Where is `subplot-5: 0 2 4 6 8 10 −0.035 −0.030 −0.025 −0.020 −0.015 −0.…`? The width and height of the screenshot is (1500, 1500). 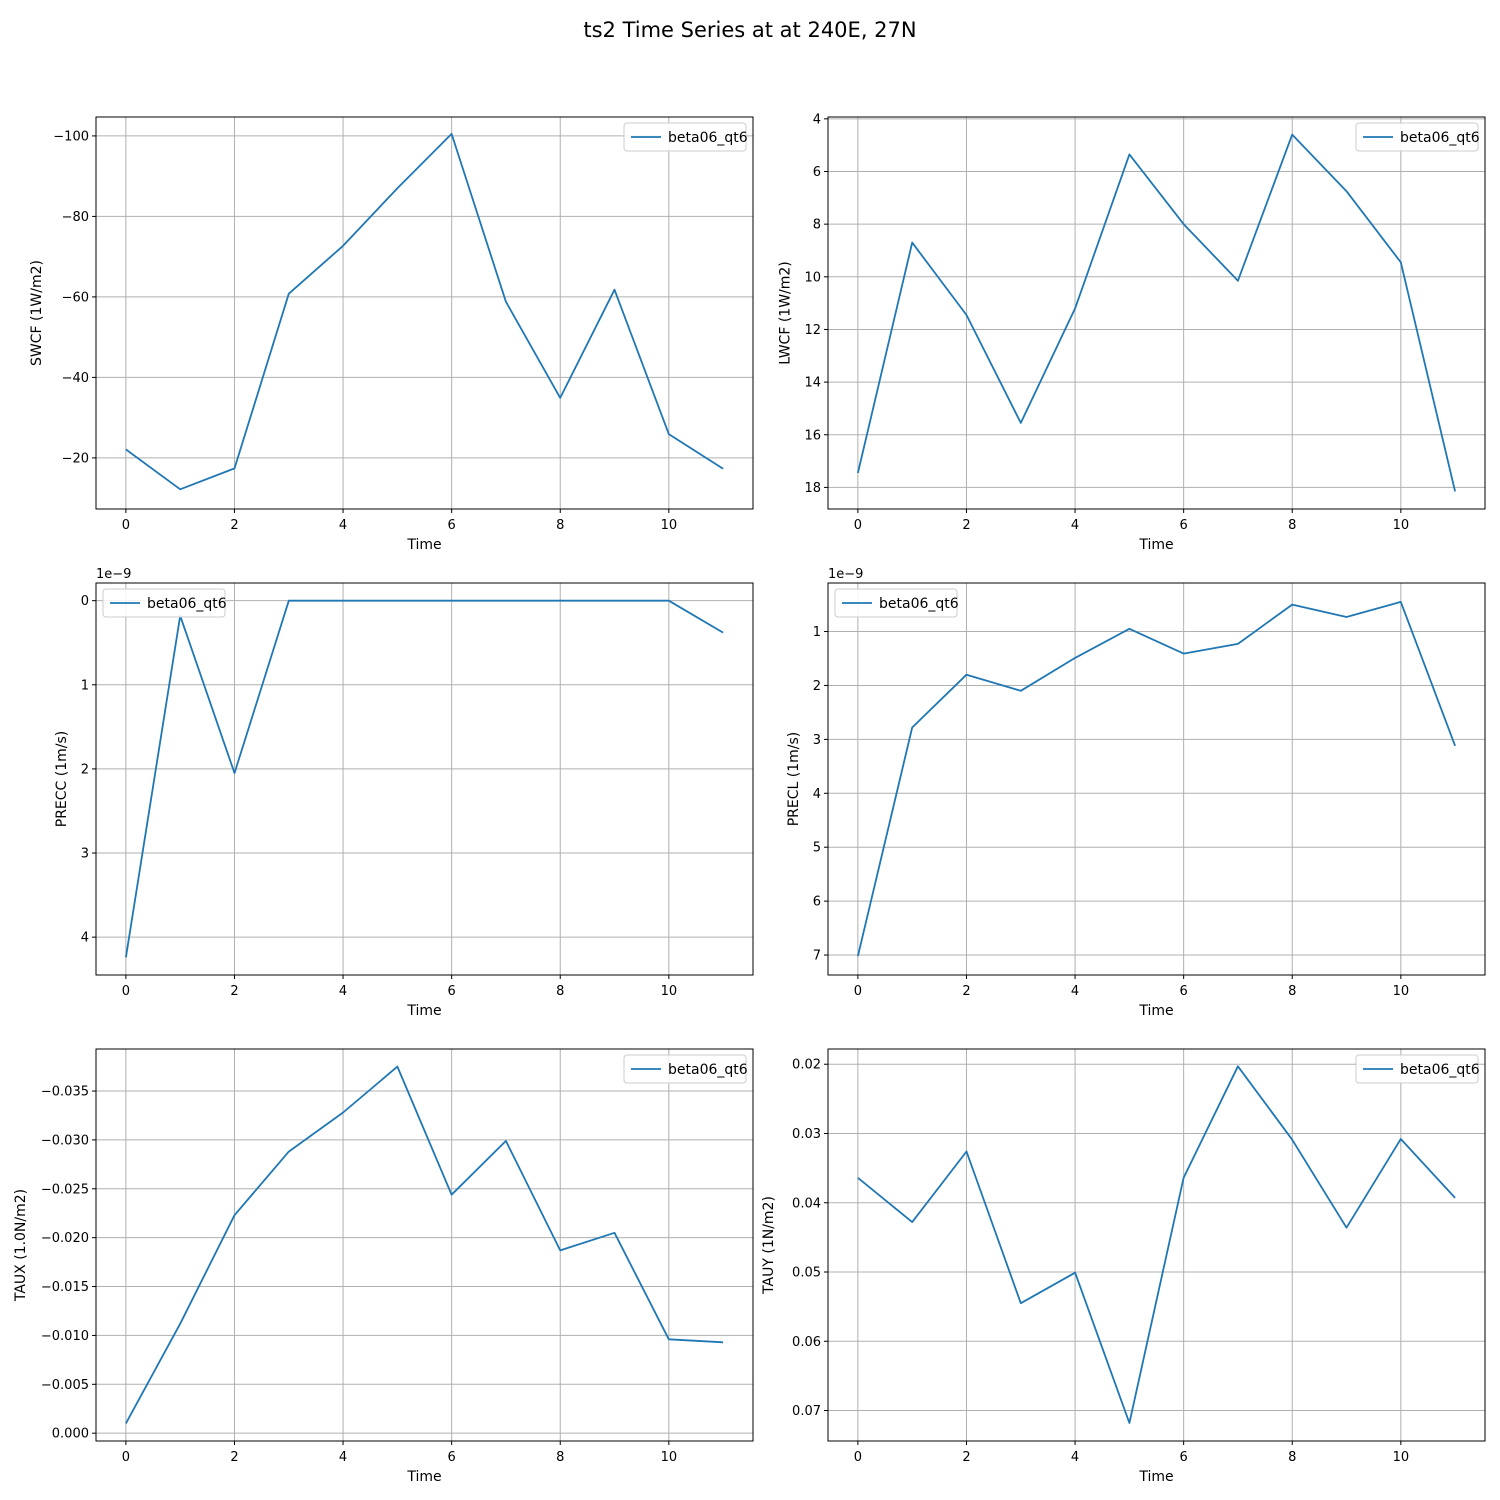 subplot-5: 0 2 4 6 8 10 −0.035 −0.030 −0.025 −0.020 −0.015 −0.… is located at coordinates (383, 1266).